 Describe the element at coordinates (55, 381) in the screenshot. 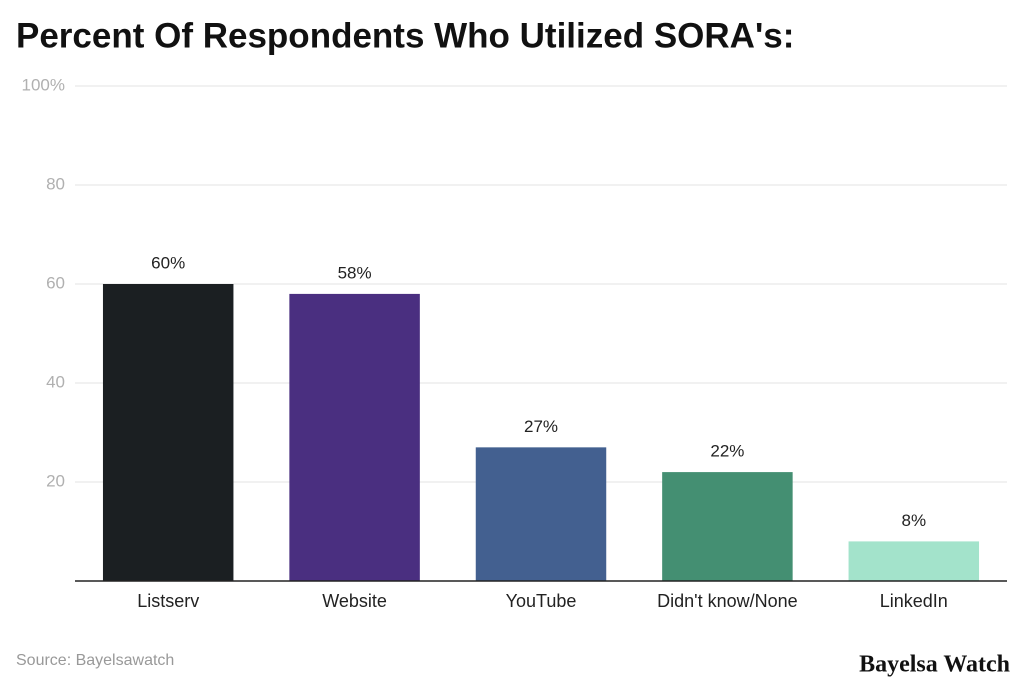

I see `y-tick-label: 40` at that location.